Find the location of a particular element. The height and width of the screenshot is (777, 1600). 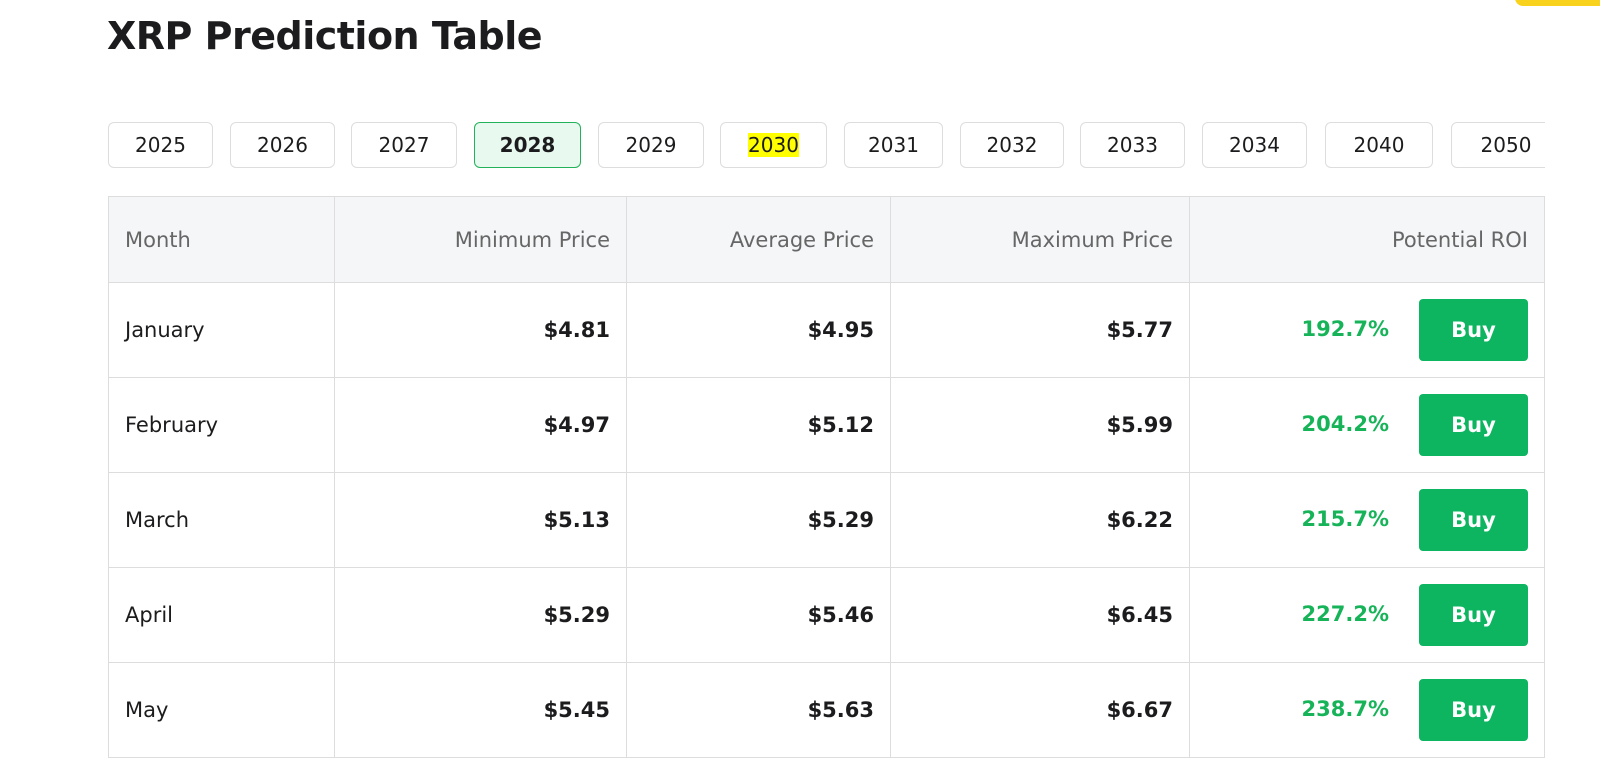

year-tab-2029: 2029 is located at coordinates (651, 145).